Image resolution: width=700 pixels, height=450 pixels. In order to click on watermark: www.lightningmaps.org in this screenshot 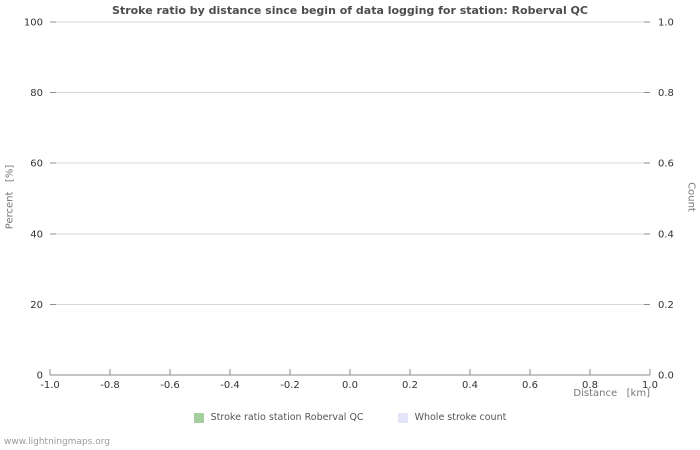, I will do `click(57, 442)`.